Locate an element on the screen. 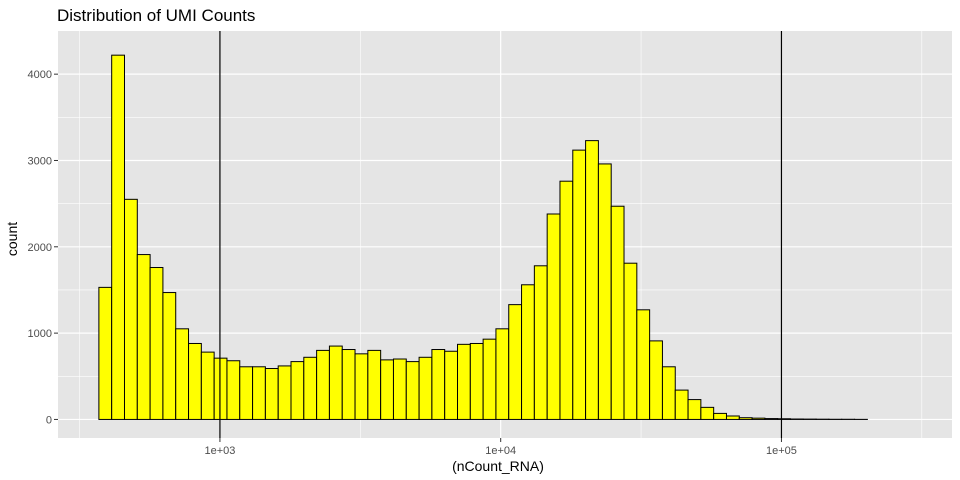  y-tick-label: 2000 is located at coordinates (40, 248).